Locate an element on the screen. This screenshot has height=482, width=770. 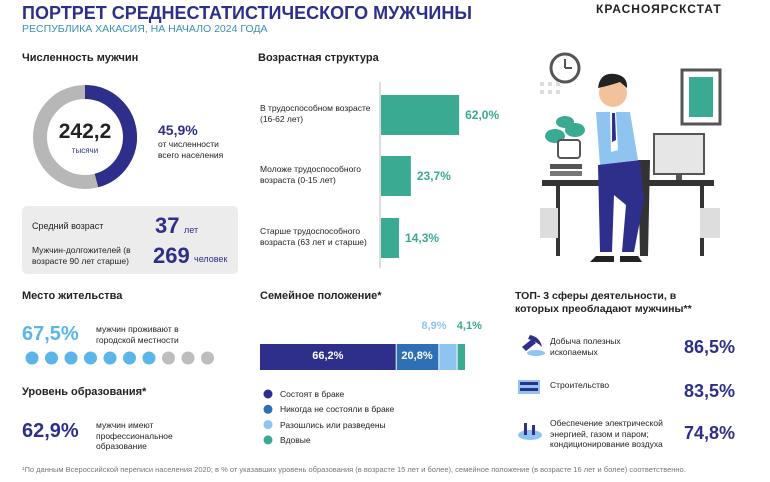
bar-category: В трудоспособном возрасте (16-62 лет) is located at coordinates (315, 113).